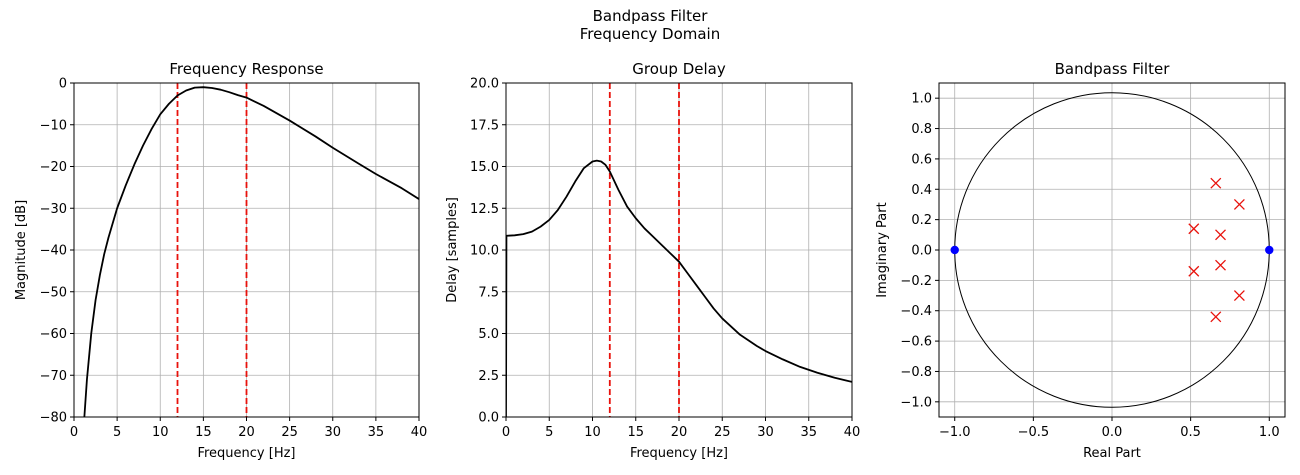 The height and width of the screenshot is (475, 1300). What do you see at coordinates (488, 292) in the screenshot?
I see `group-delay-ytick-label: 7.5` at bounding box center [488, 292].